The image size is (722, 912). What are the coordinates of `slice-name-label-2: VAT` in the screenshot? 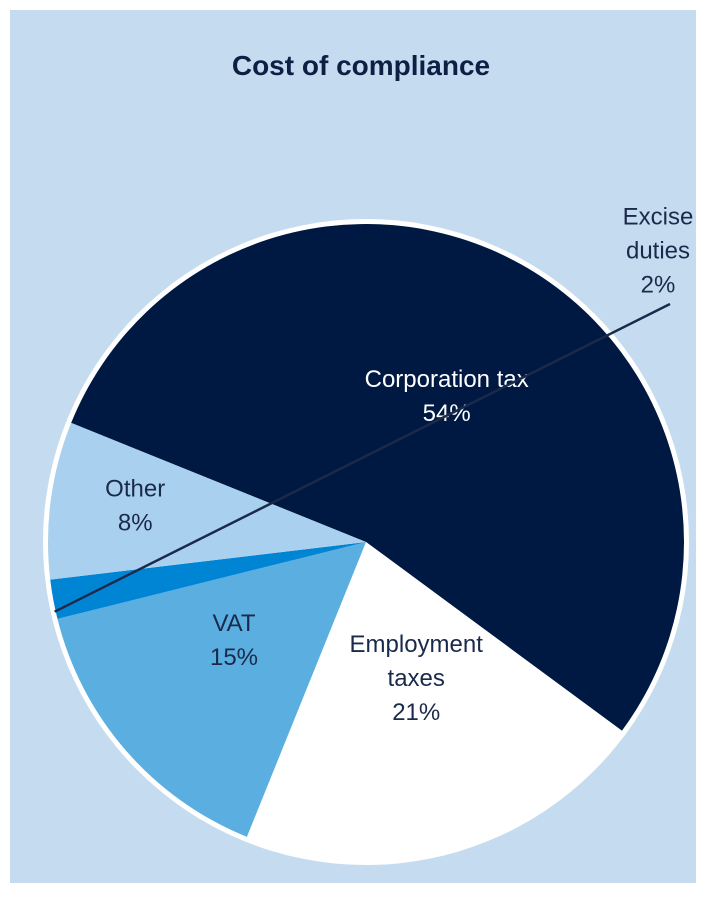 It's located at (233, 623).